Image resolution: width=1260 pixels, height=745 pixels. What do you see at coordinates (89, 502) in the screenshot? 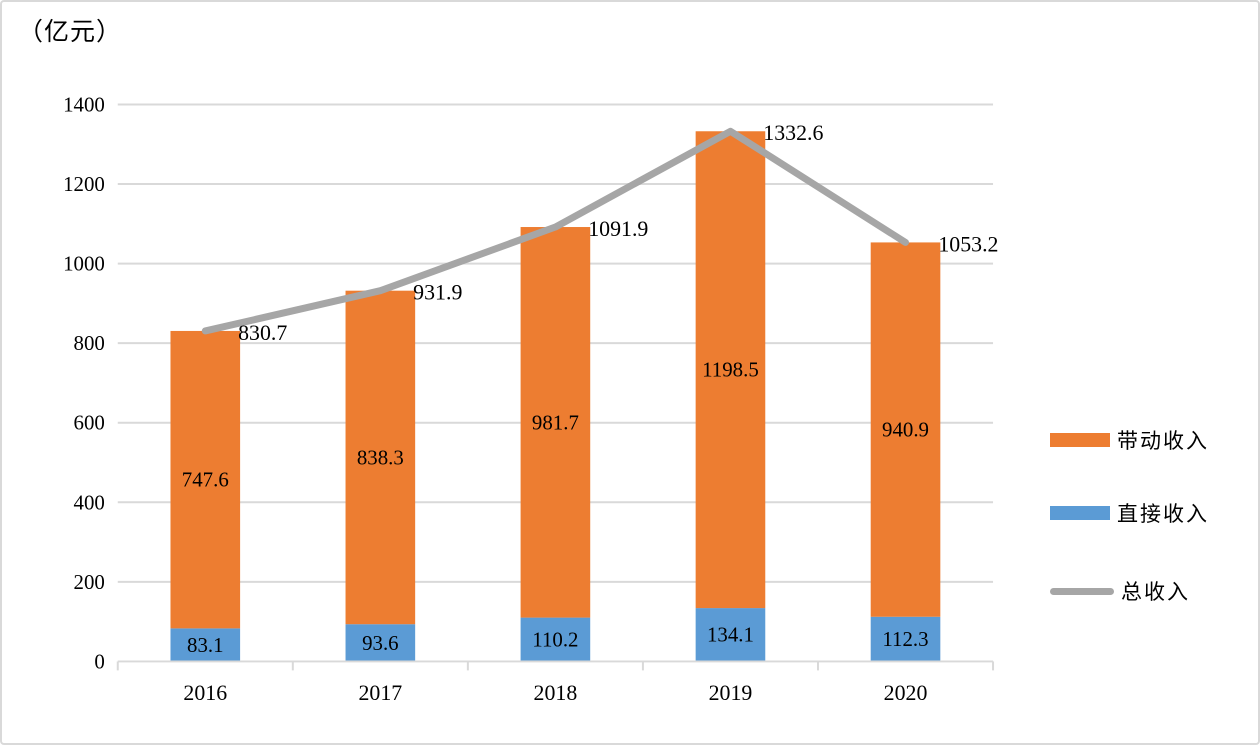
I see `y-tick-label: 400` at bounding box center [89, 502].